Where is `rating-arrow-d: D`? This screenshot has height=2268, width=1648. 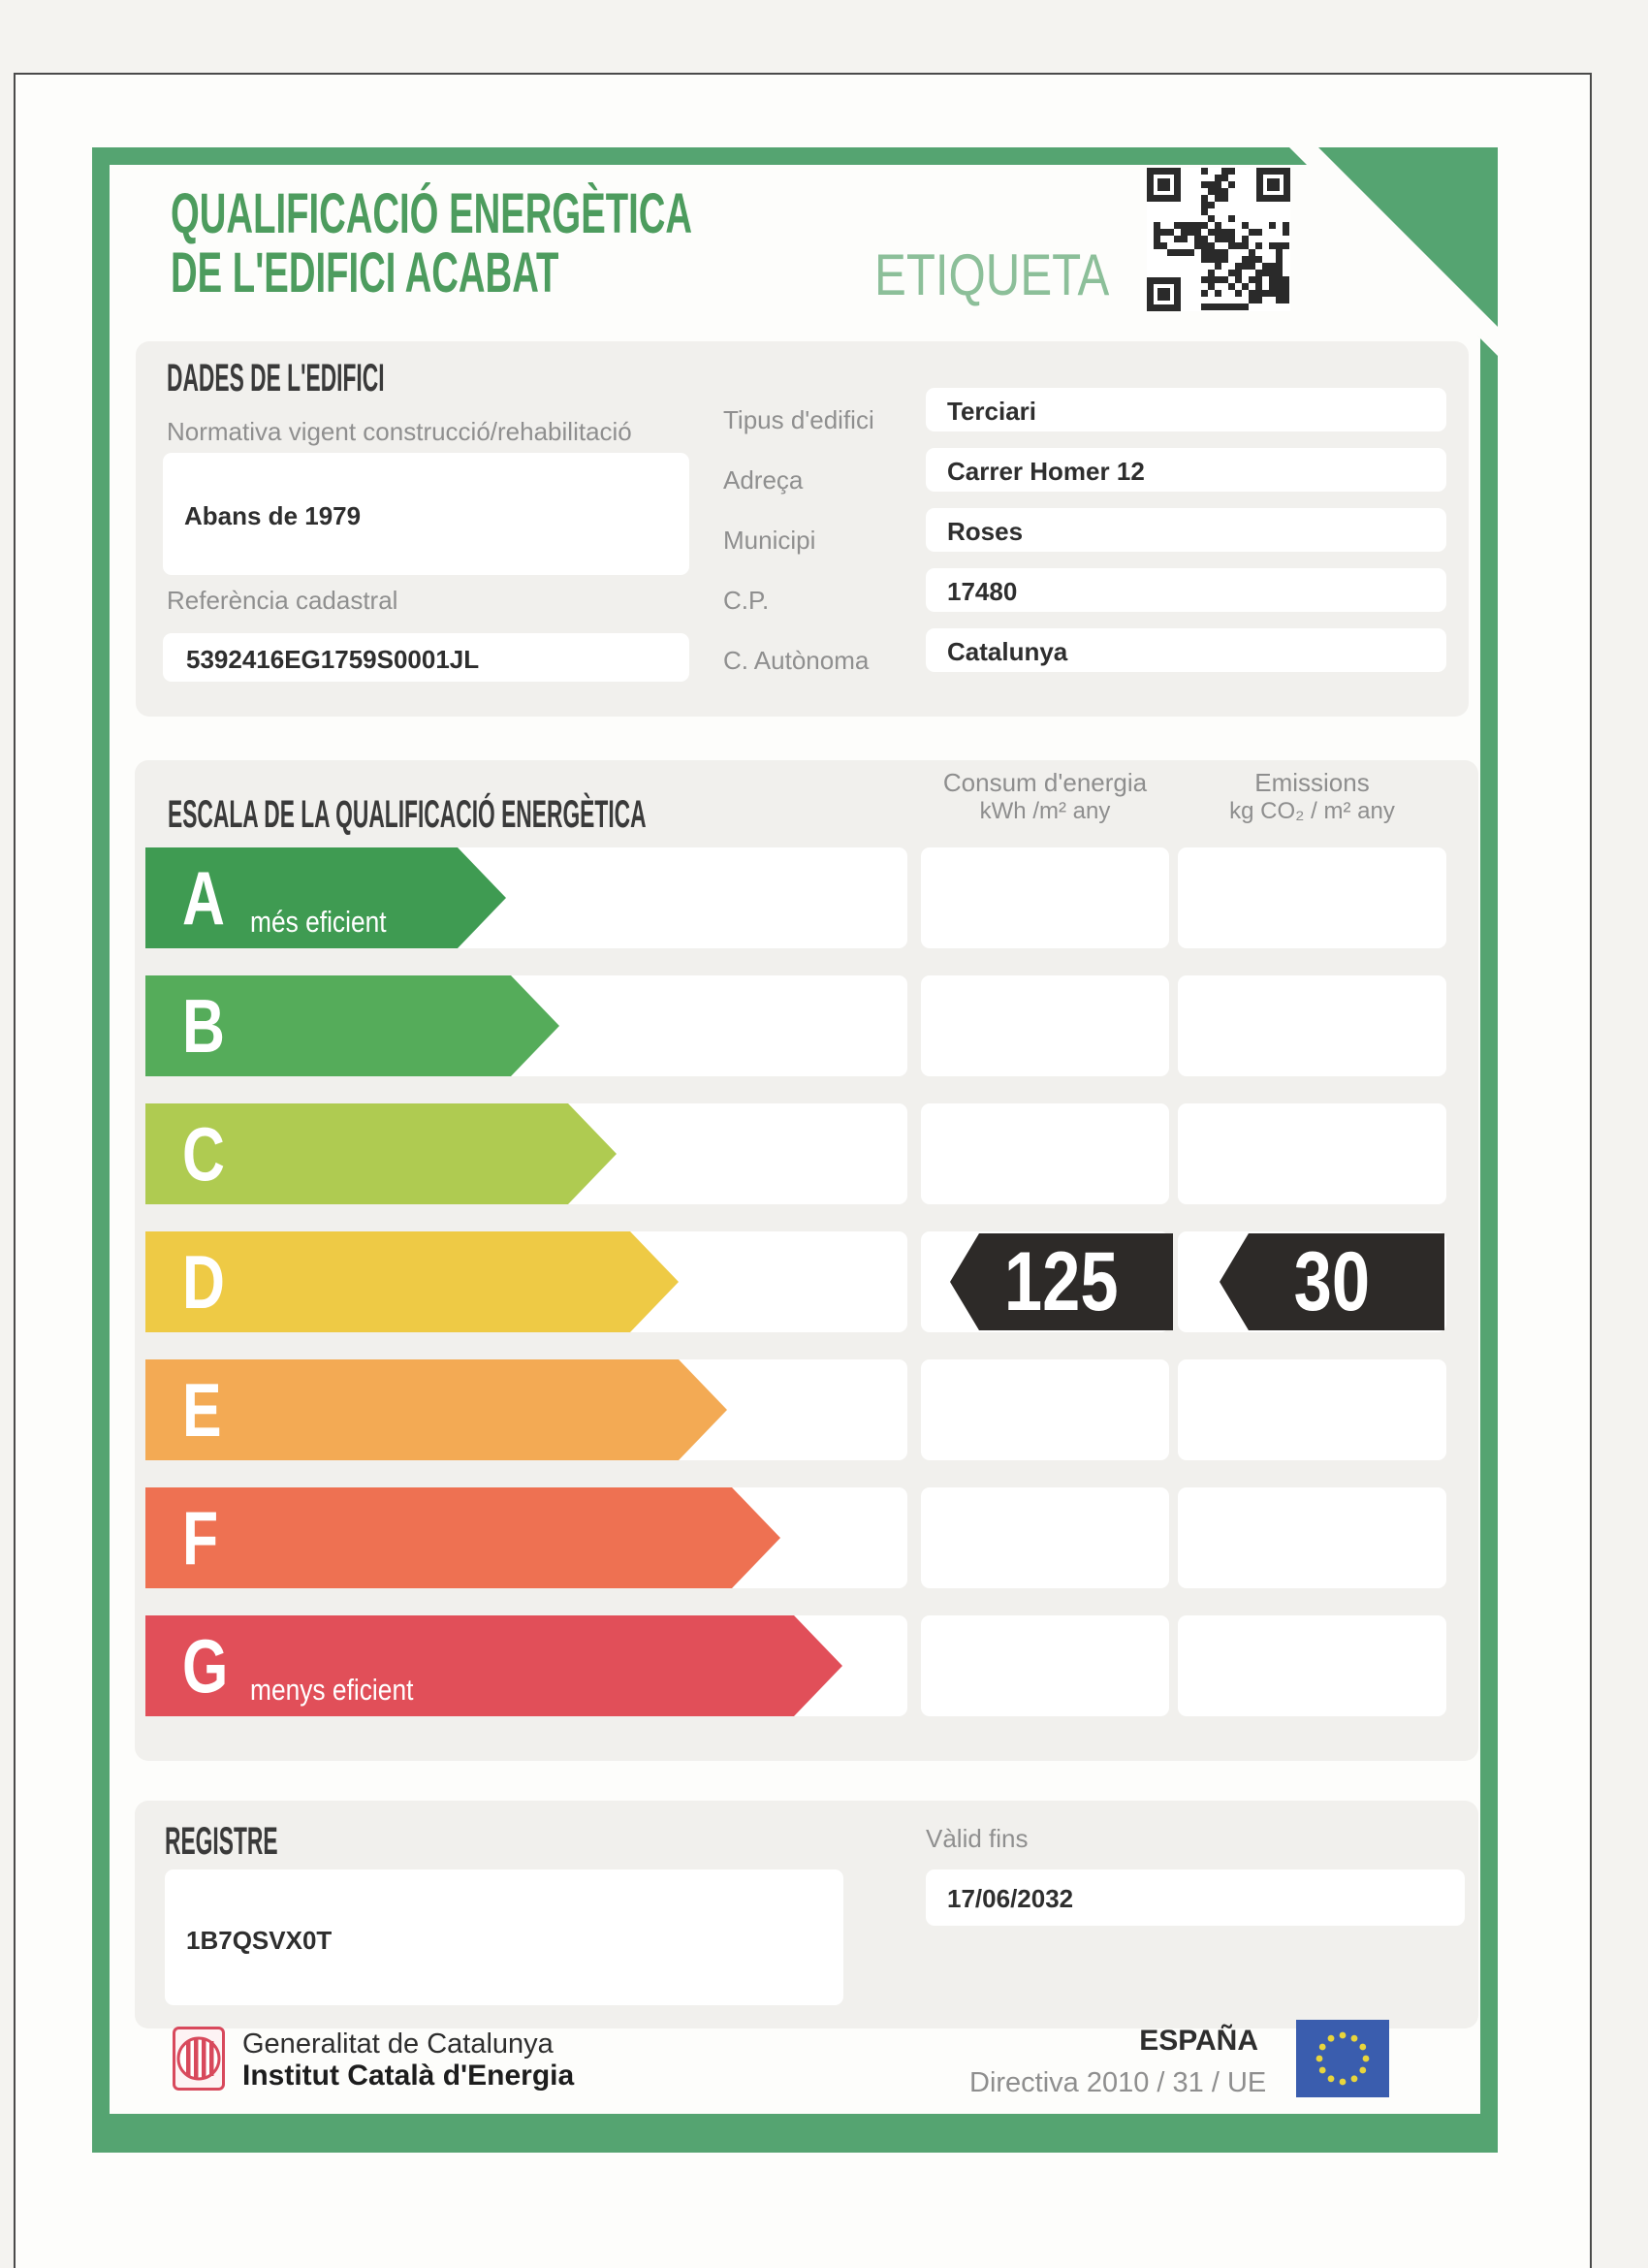 rating-arrow-d: D is located at coordinates (412, 1281).